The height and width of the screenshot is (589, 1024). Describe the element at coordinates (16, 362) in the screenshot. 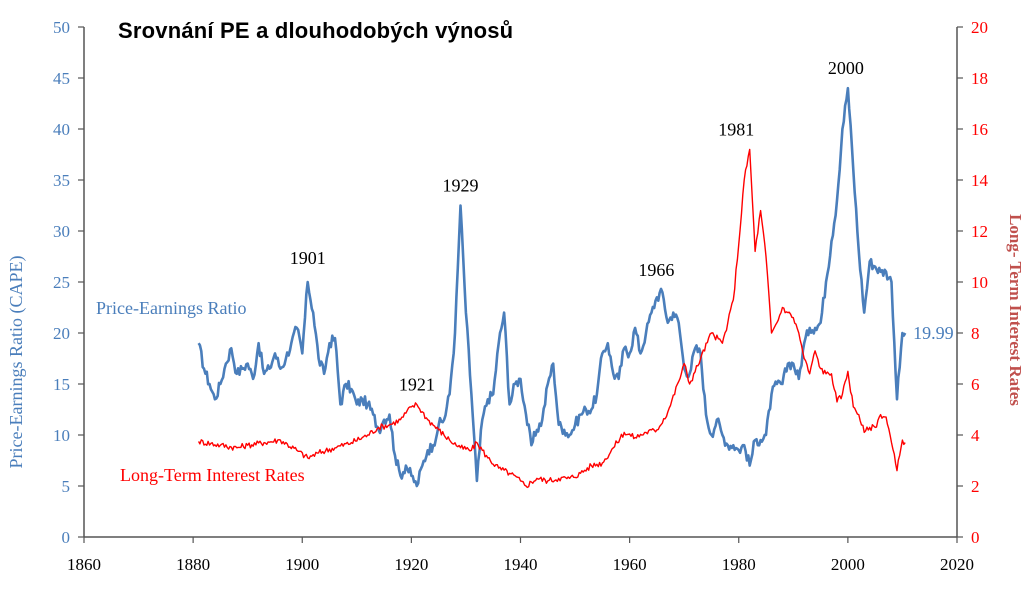

I see `left-axis-label: Price-Earnings Ratio (CAPE)` at that location.